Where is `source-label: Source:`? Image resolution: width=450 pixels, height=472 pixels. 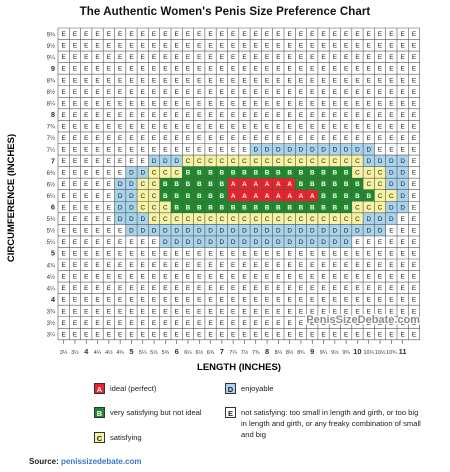
source-label: Source: is located at coordinates (44, 461).